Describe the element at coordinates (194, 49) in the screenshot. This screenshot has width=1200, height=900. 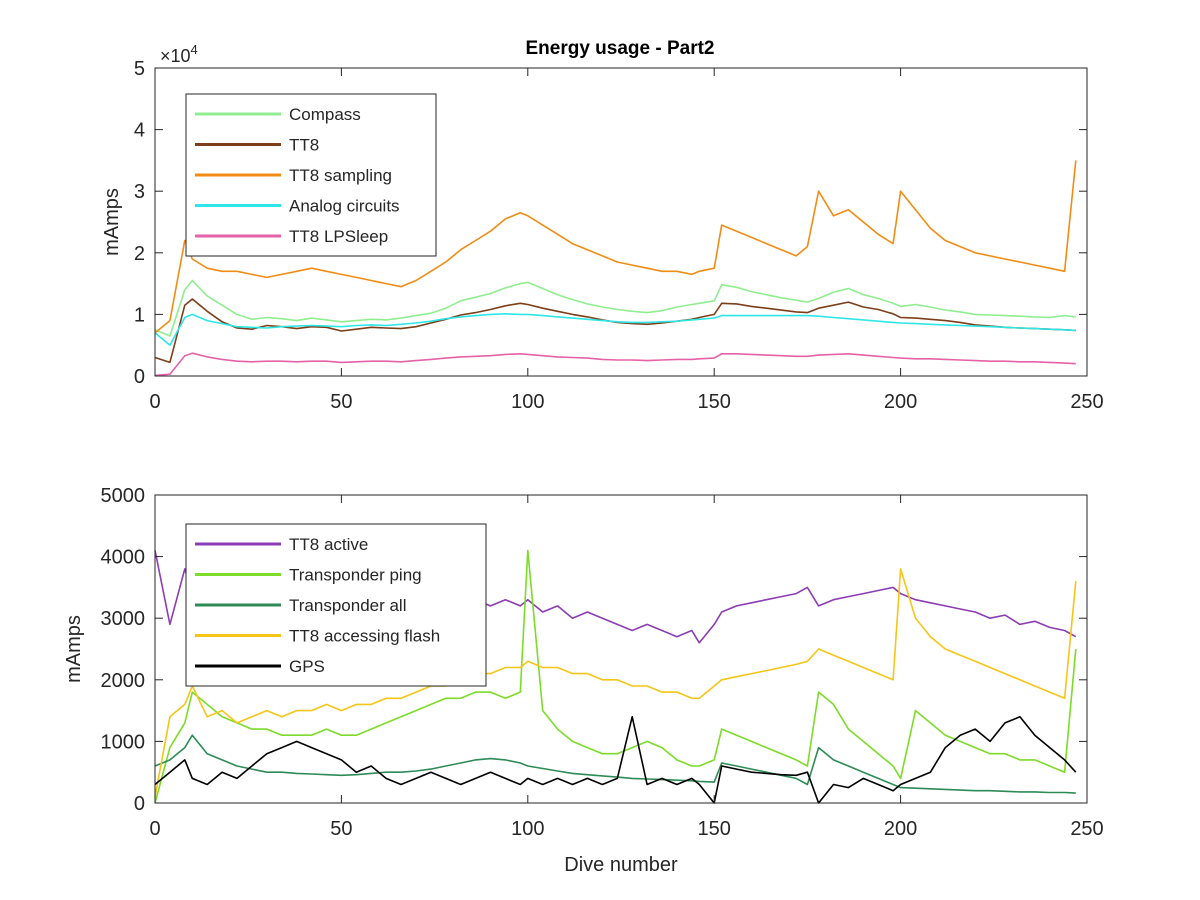
I see `top-plot-y-exponent-power: 4` at that location.